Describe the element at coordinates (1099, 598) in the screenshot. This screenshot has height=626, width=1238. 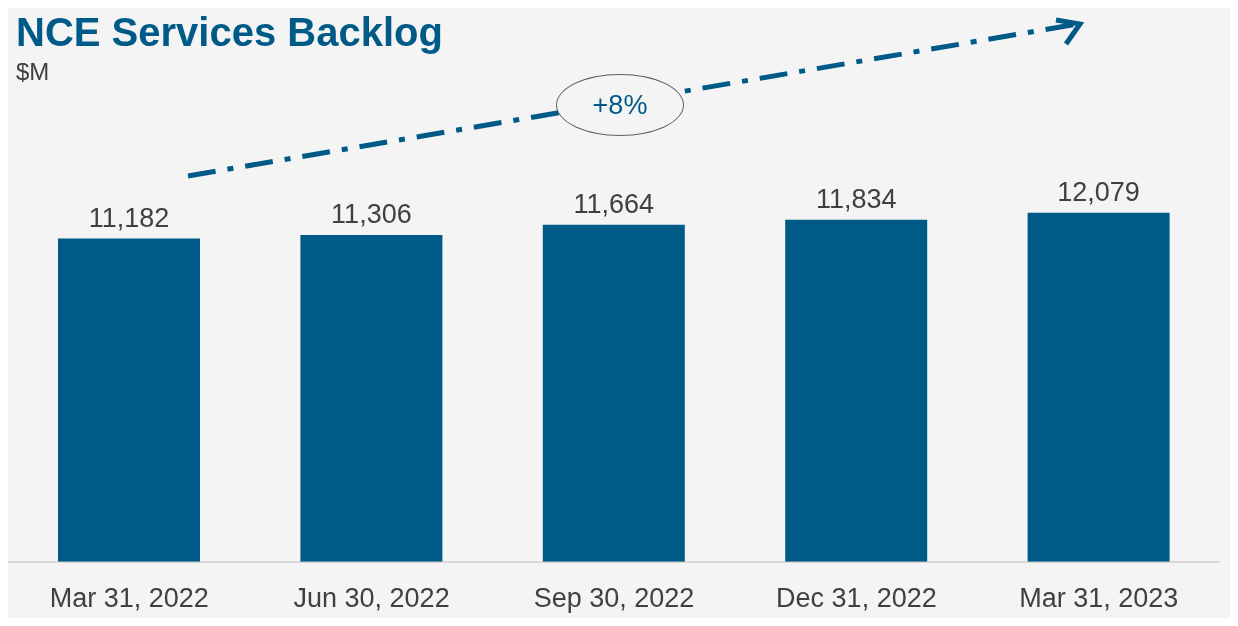
I see `x-tick-label: Mar 31, 2023` at that location.